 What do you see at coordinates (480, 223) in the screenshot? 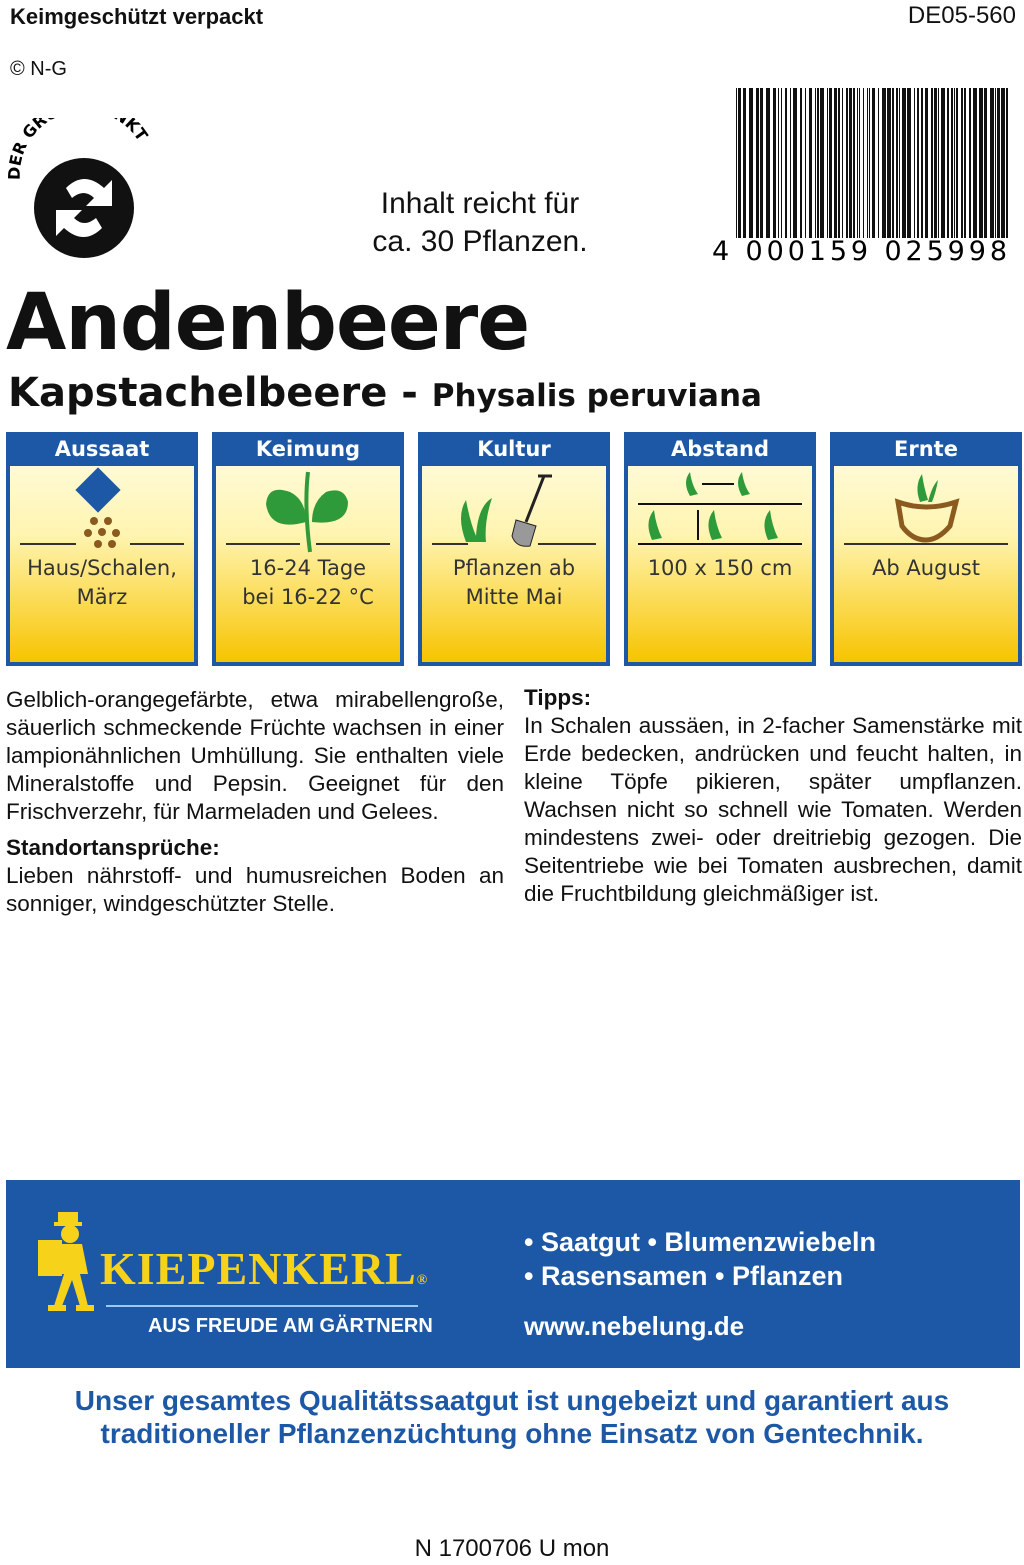
I see `contents-info: Inhalt reicht für ca. 30 Pflanzen.` at bounding box center [480, 223].